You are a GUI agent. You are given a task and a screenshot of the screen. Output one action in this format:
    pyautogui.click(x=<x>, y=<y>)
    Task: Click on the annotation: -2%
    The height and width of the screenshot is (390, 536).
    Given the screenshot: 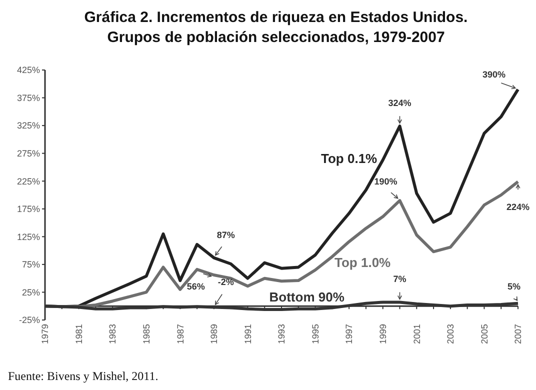 What is the action you would take?
    pyautogui.click(x=226, y=282)
    